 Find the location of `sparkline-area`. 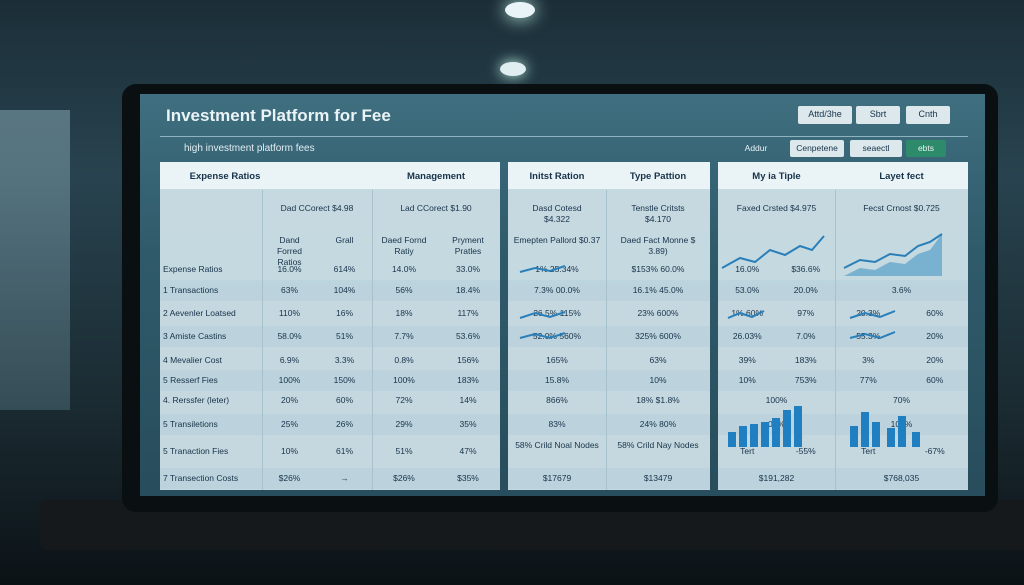

sparkline-area is located at coordinates (893, 255).